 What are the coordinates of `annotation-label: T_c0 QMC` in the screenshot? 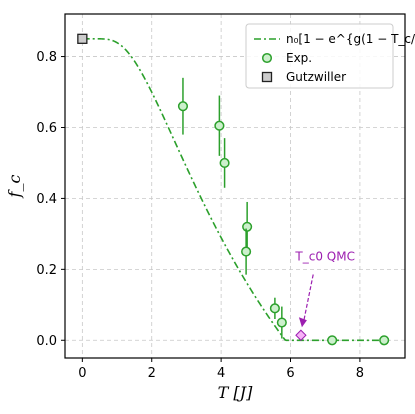 It's located at (324, 256).